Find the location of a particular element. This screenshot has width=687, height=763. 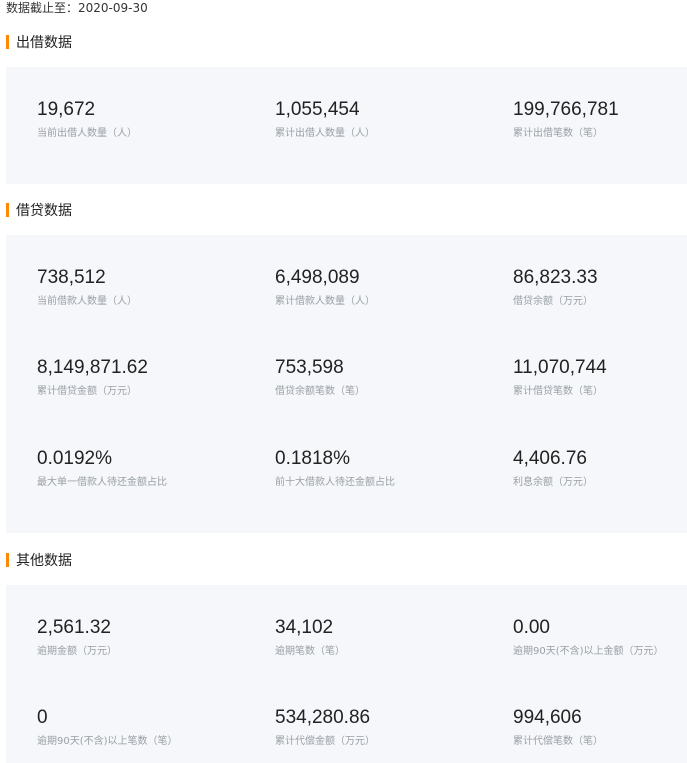

stat-label: 累计代偿笔数（笔） is located at coordinates (558, 741).